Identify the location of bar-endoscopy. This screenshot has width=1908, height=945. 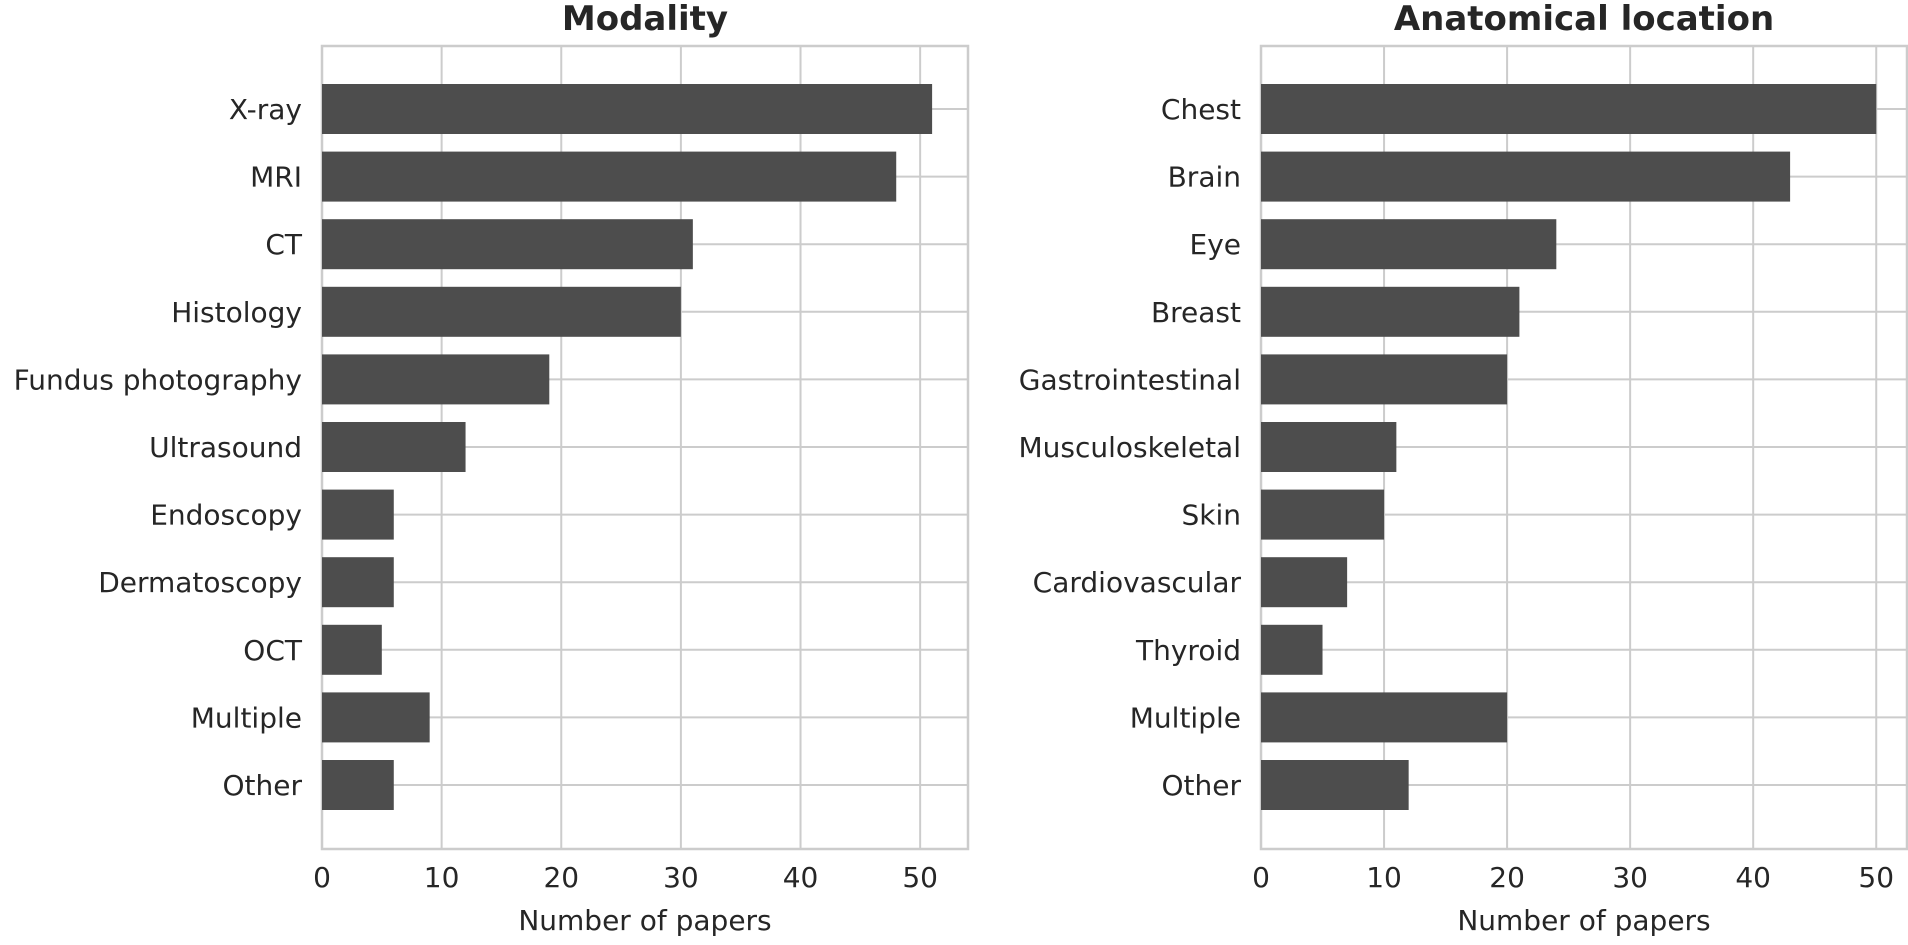
(358, 514).